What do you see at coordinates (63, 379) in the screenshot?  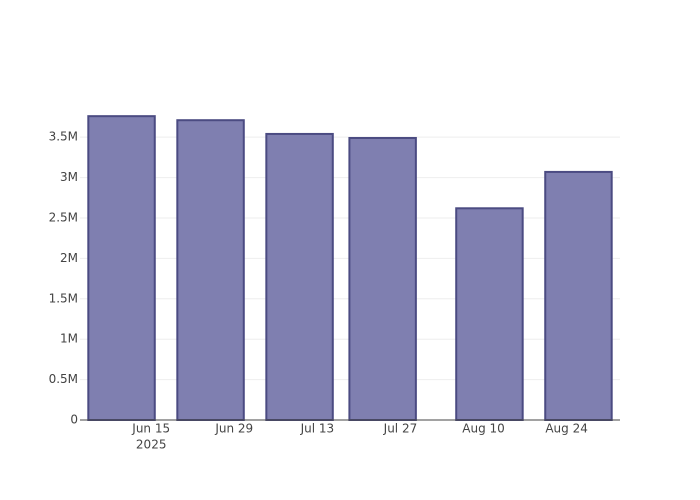 I see `y-tick-label: 0.5M` at bounding box center [63, 379].